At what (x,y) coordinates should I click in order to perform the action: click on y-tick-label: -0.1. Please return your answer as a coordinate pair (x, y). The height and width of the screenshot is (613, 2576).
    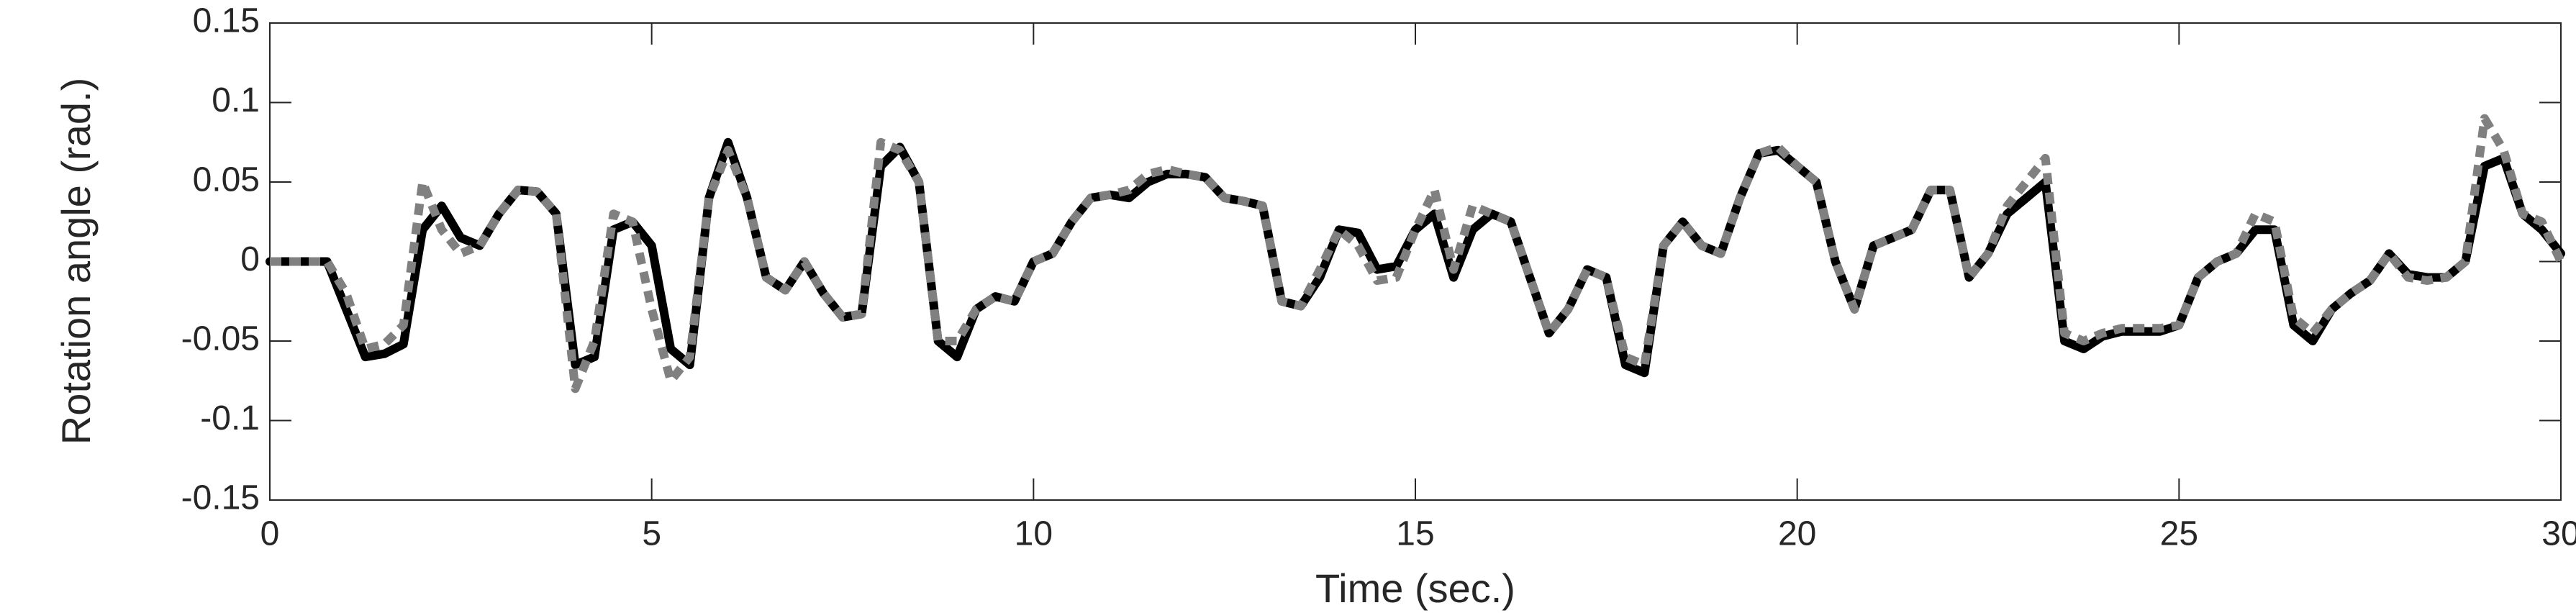
    Looking at the image, I should click on (230, 418).